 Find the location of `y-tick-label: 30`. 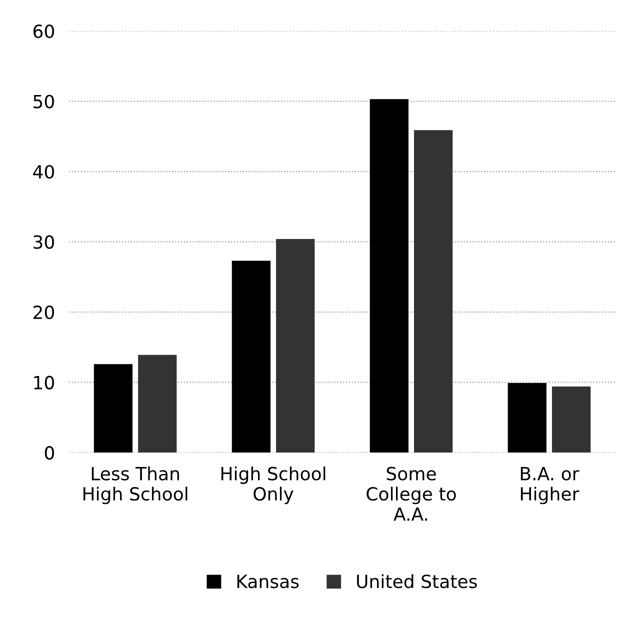

y-tick-label: 30 is located at coordinates (44, 242).